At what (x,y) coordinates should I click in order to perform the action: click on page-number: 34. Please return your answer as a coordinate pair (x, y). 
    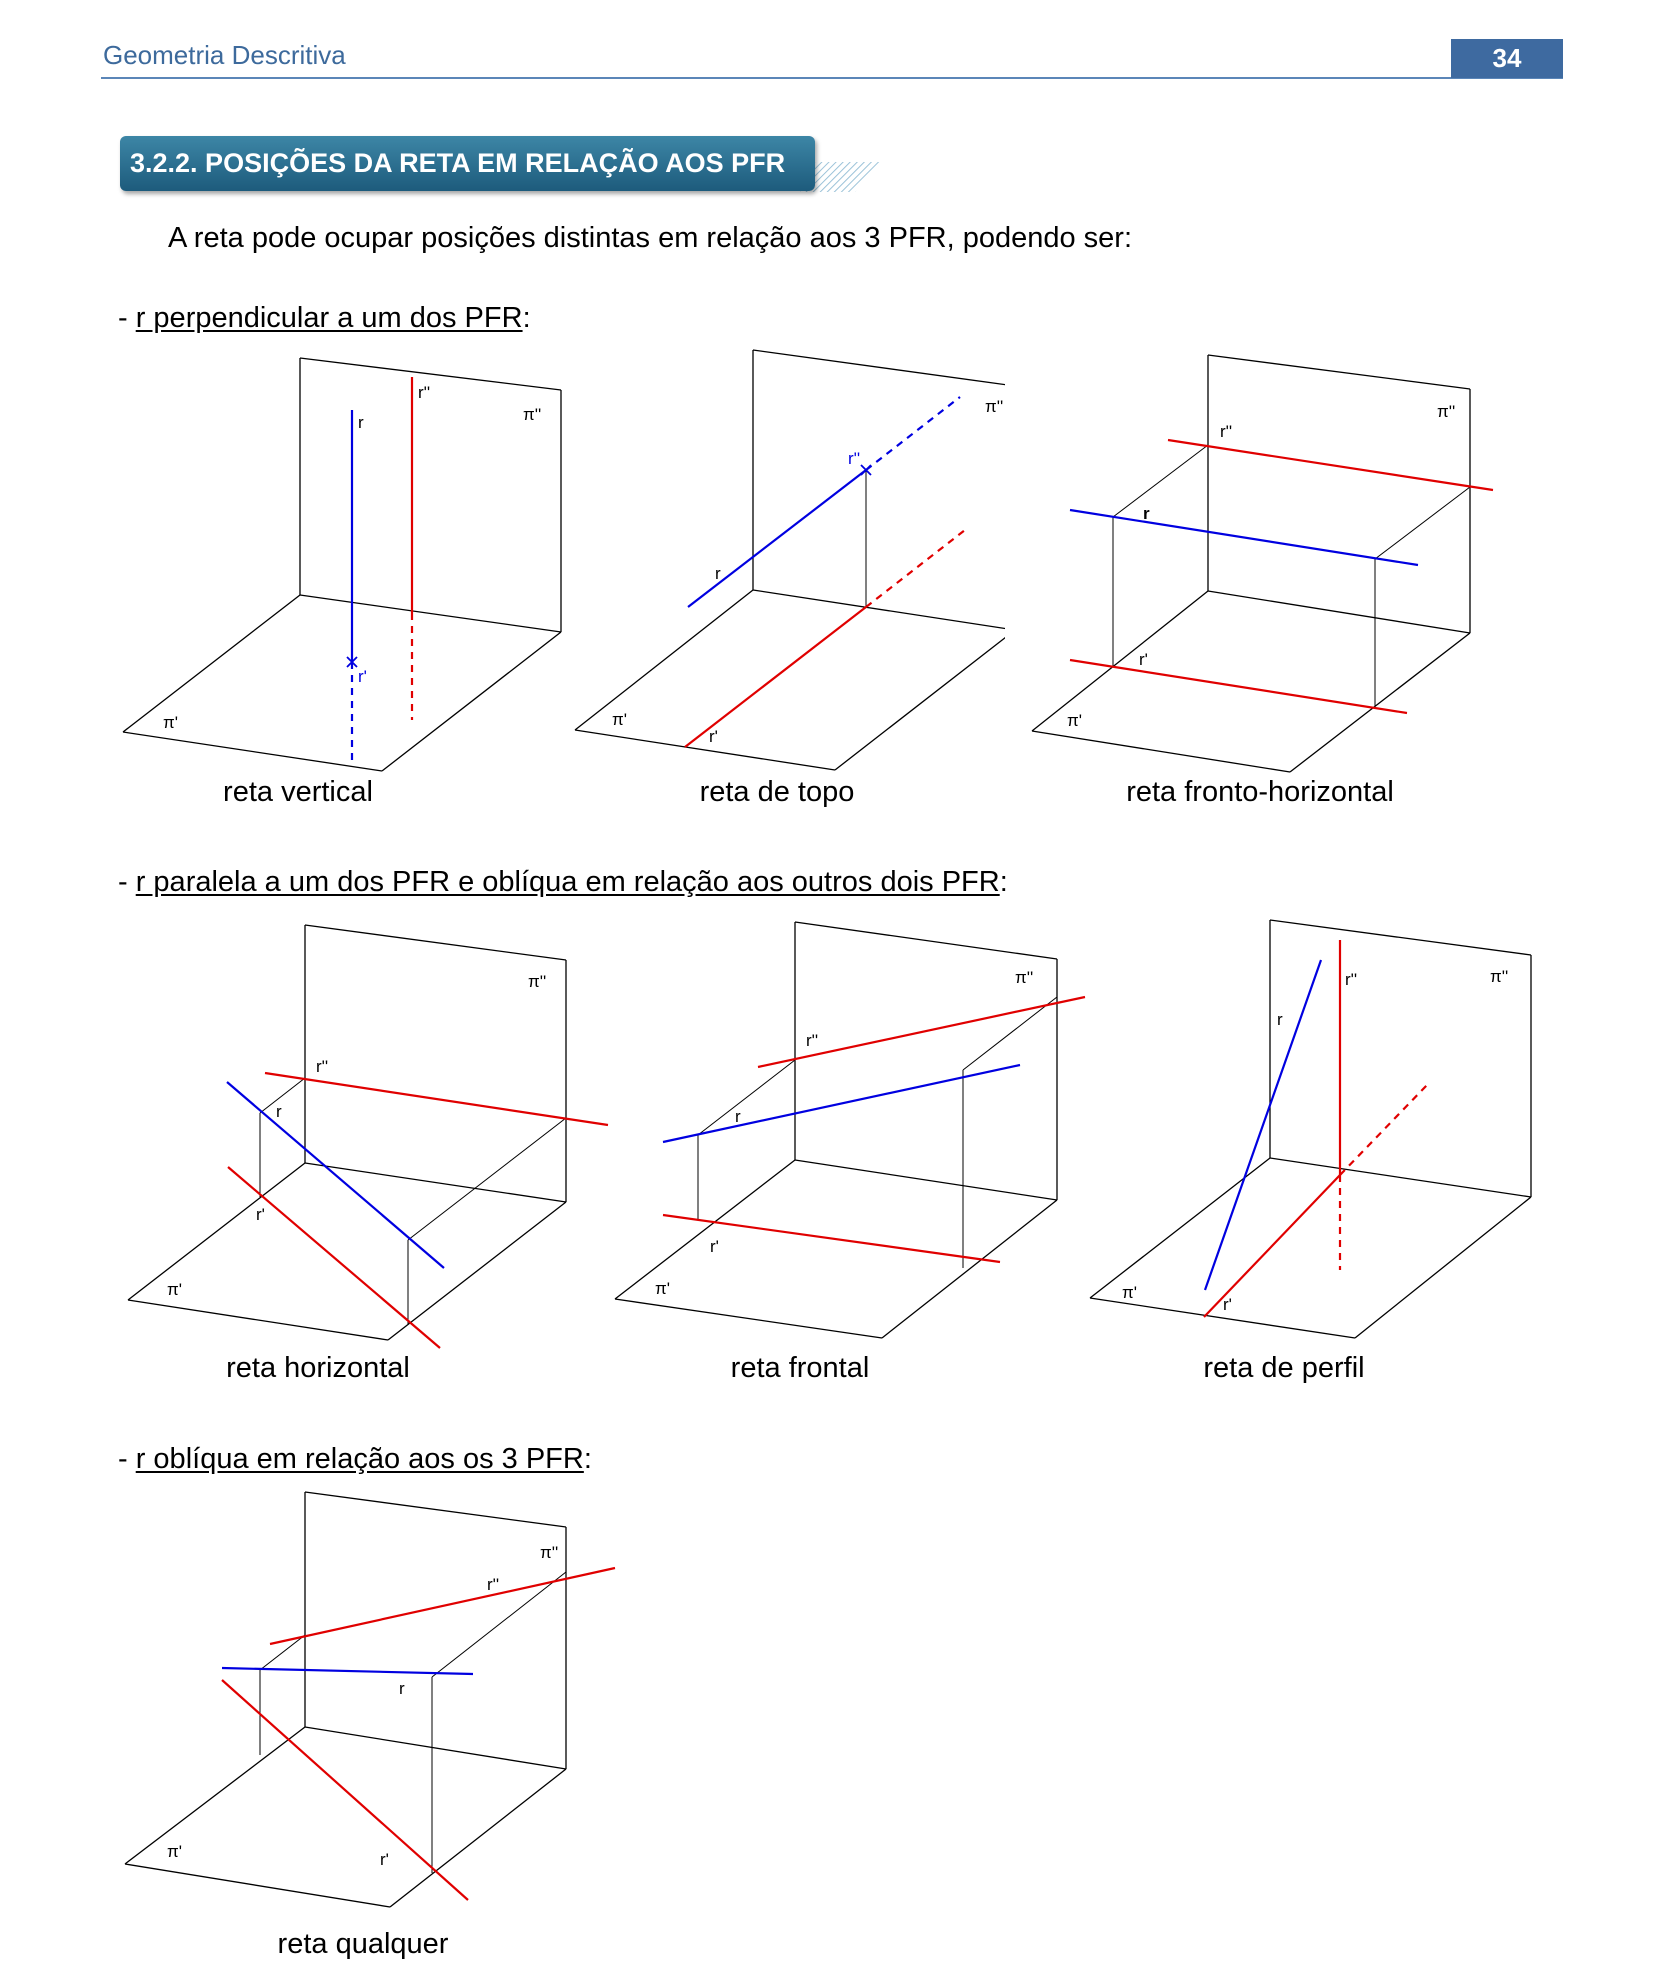
    Looking at the image, I should click on (1507, 58).